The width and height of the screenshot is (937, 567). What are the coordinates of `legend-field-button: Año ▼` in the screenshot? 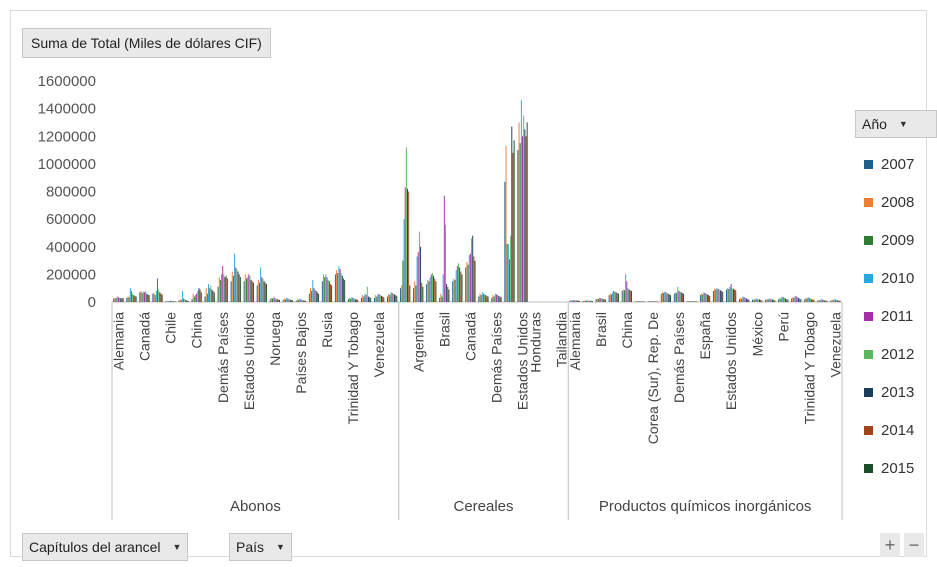 It's located at (896, 124).